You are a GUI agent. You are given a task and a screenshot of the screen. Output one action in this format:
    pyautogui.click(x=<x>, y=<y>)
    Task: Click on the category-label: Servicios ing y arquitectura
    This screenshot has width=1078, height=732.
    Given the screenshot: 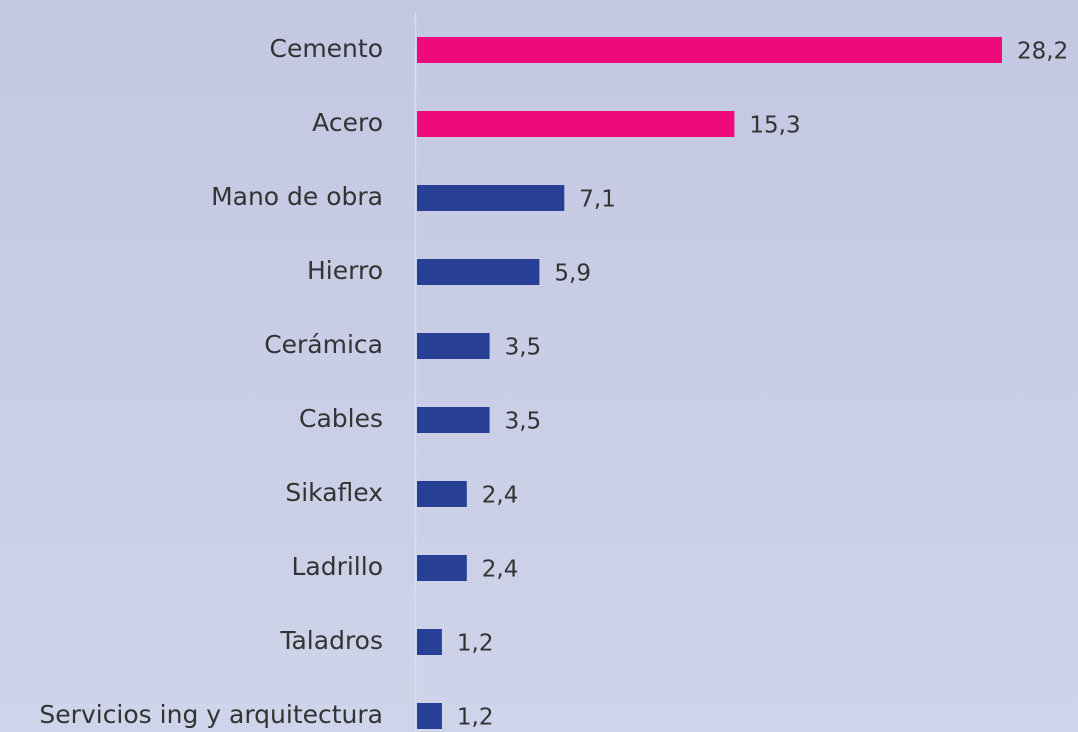 What is the action you would take?
    pyautogui.click(x=211, y=714)
    